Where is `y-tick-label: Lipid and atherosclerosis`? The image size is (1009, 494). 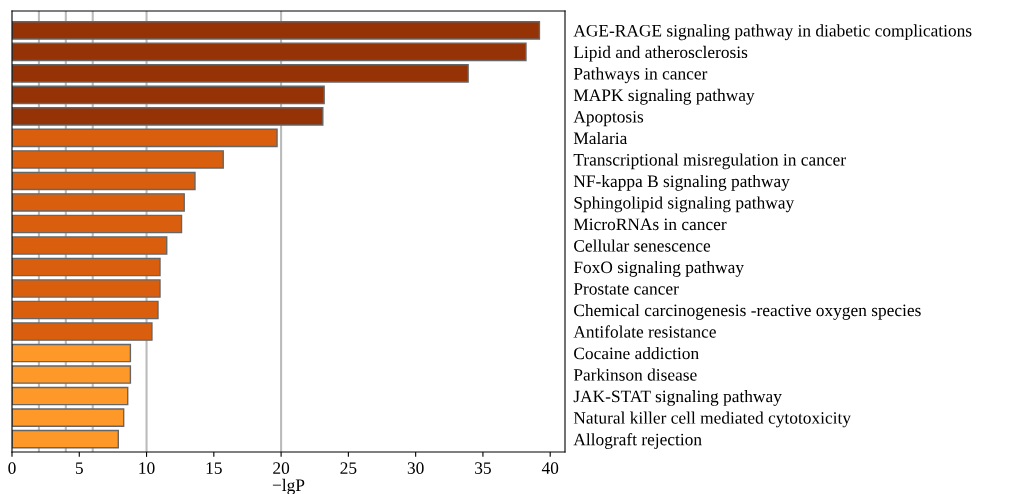
y-tick-label: Lipid and atherosclerosis is located at coordinates (660, 53).